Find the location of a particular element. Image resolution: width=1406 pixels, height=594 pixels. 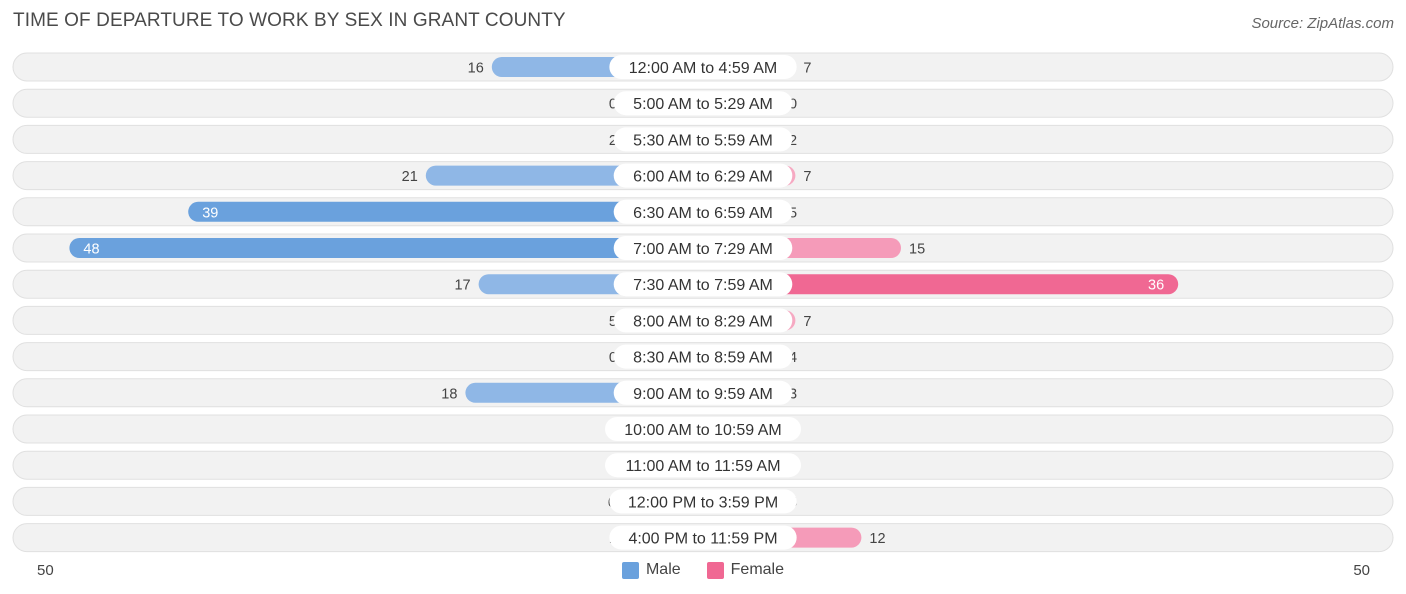

female-value-label: 36 is located at coordinates (1156, 286).